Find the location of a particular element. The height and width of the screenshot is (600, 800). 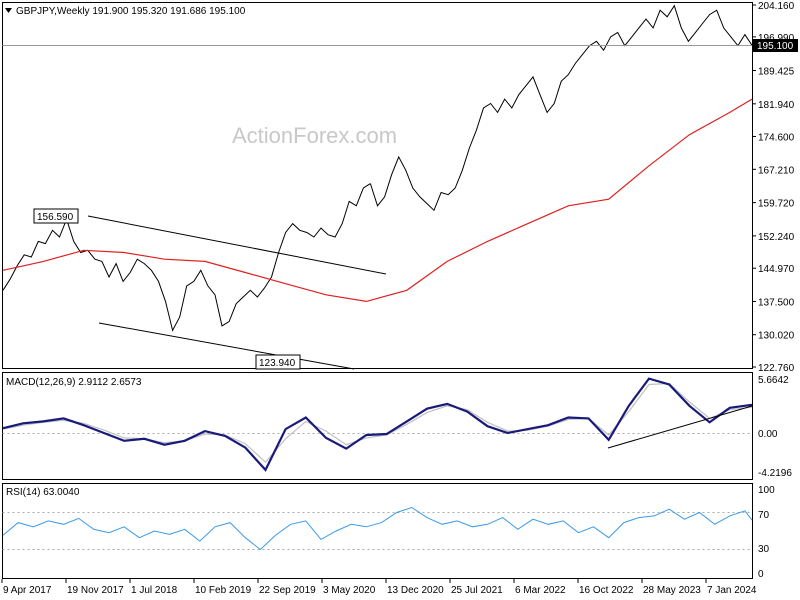

last-price-tag-text: 195.100 is located at coordinates (775, 46).